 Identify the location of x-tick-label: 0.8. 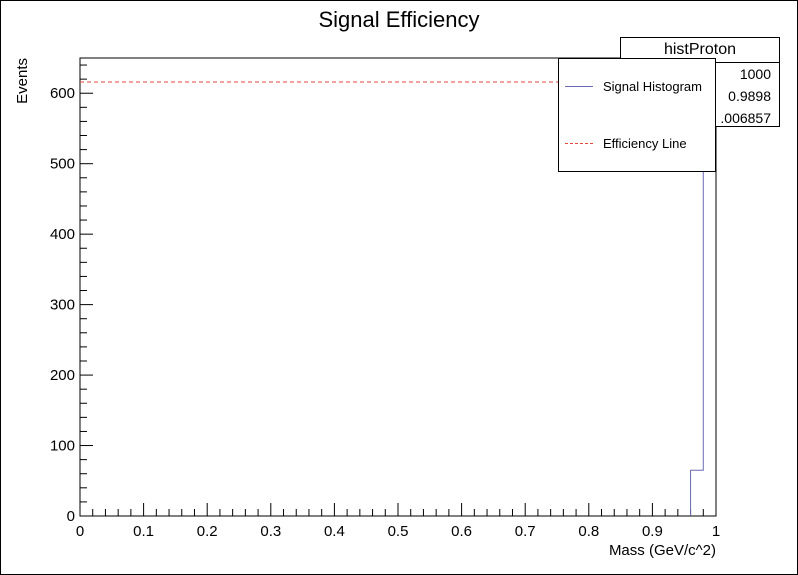
(588, 531).